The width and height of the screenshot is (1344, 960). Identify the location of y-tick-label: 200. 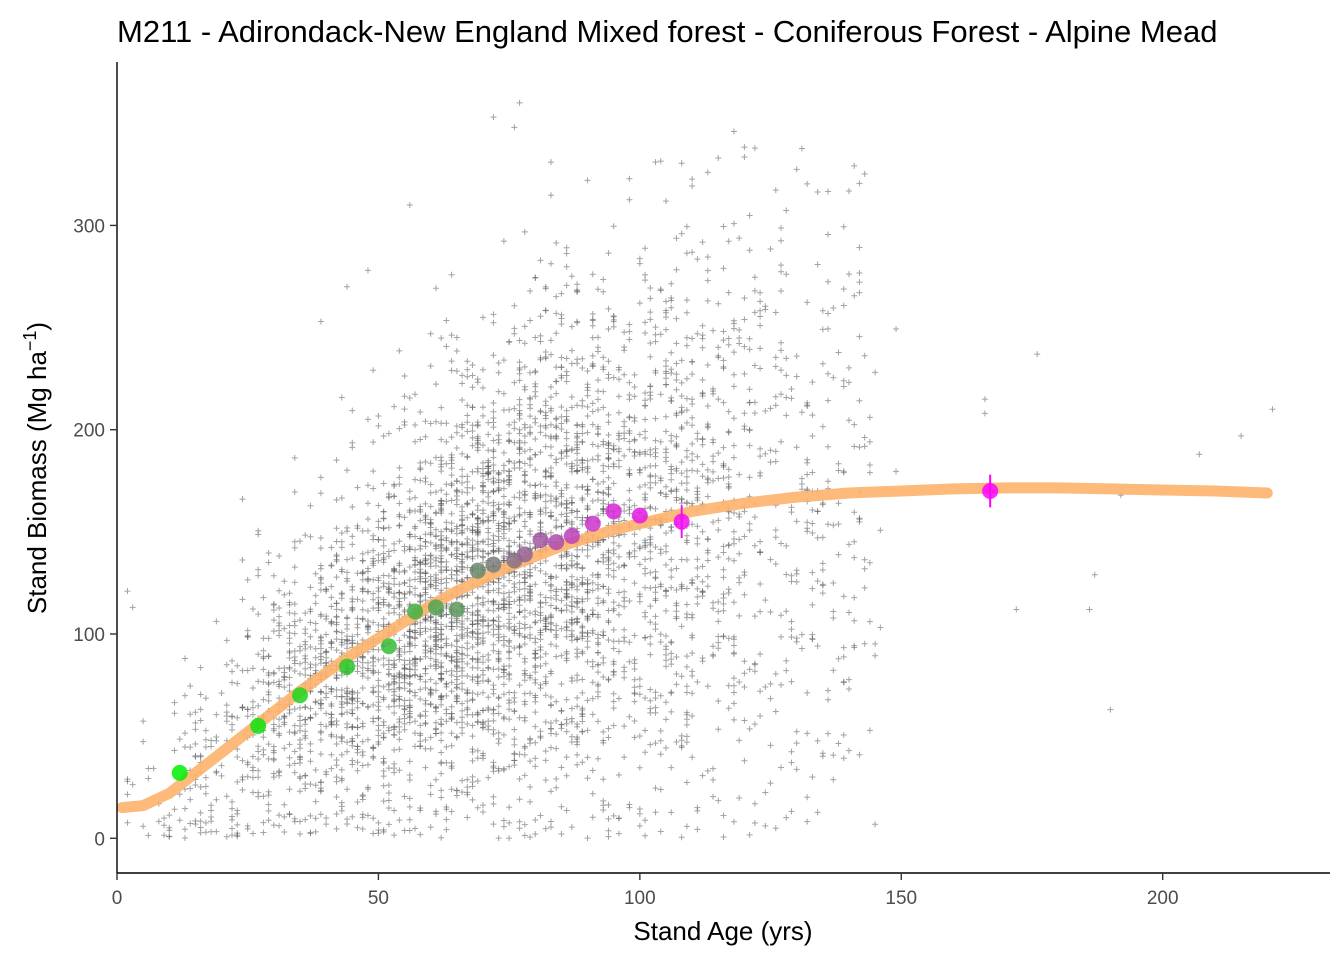
(89, 431).